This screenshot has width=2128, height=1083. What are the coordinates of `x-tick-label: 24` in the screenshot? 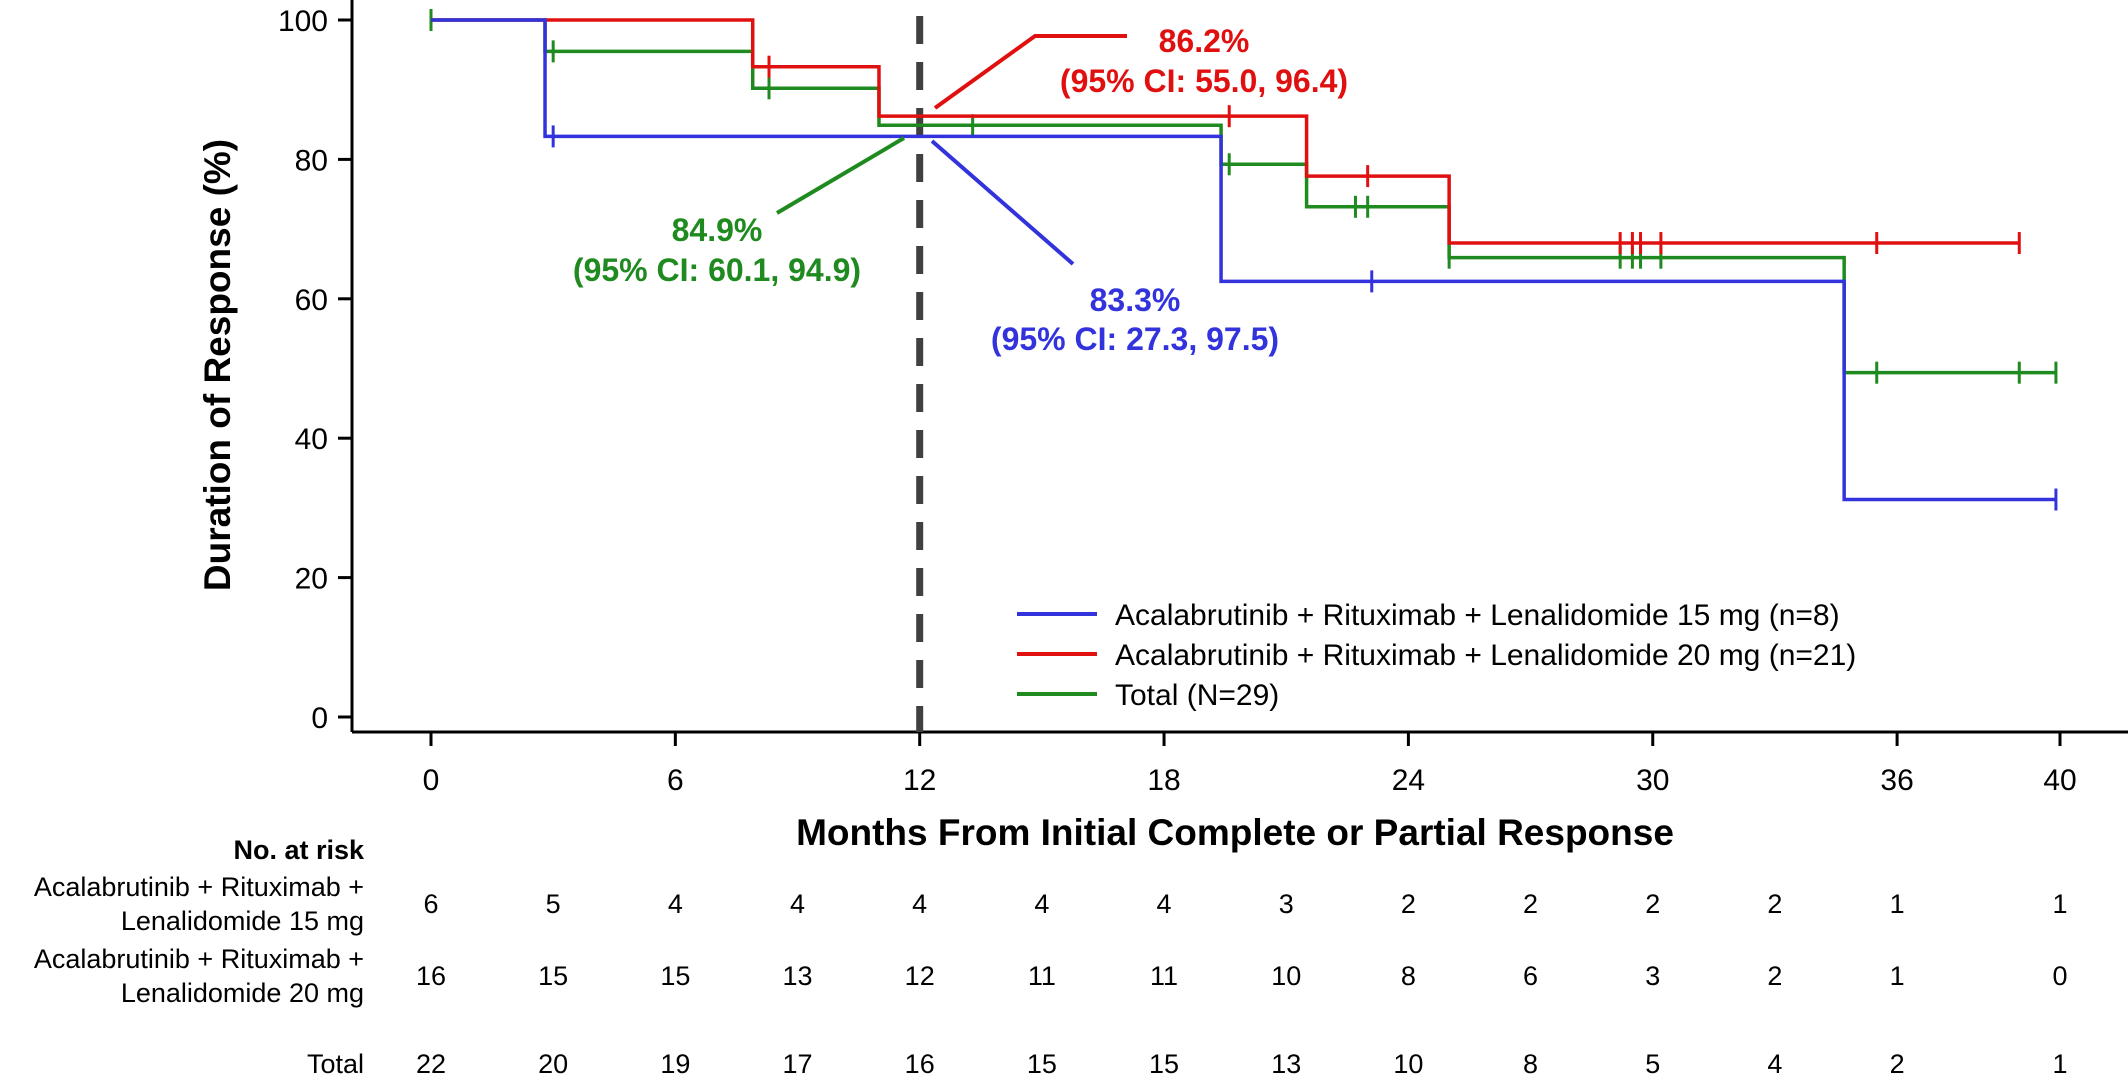 It's located at (1408, 780).